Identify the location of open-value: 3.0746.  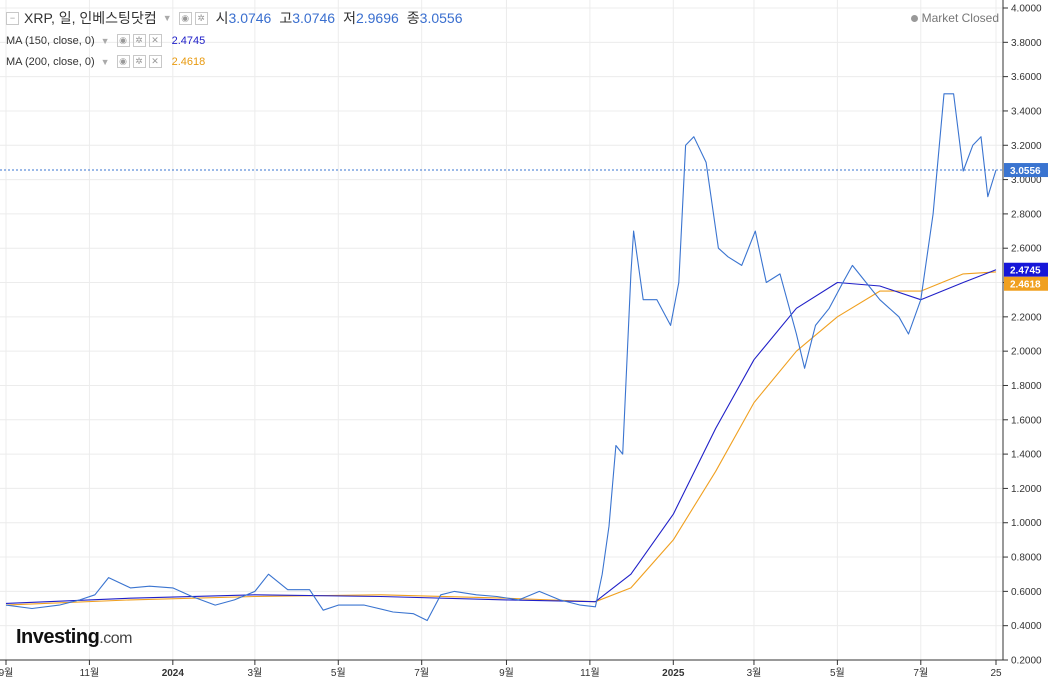
(250, 18).